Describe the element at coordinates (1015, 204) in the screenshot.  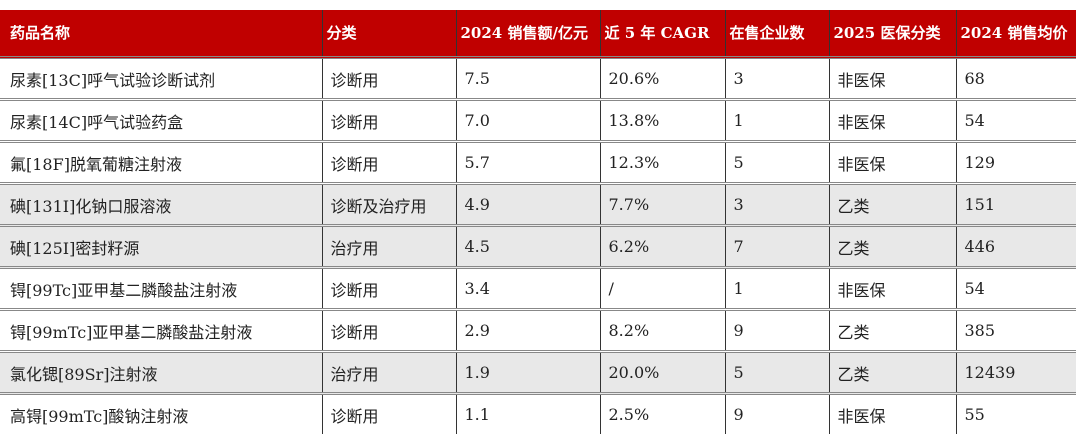
I see `cell-avg-price-2024: 151` at that location.